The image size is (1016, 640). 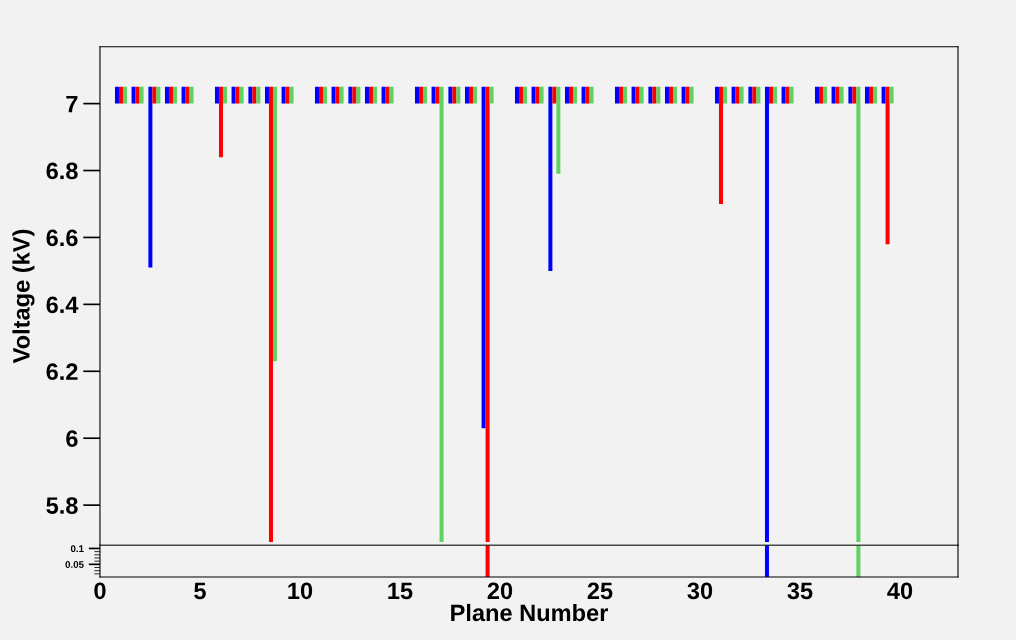 I want to click on y-tick-label: 6, so click(x=72, y=438).